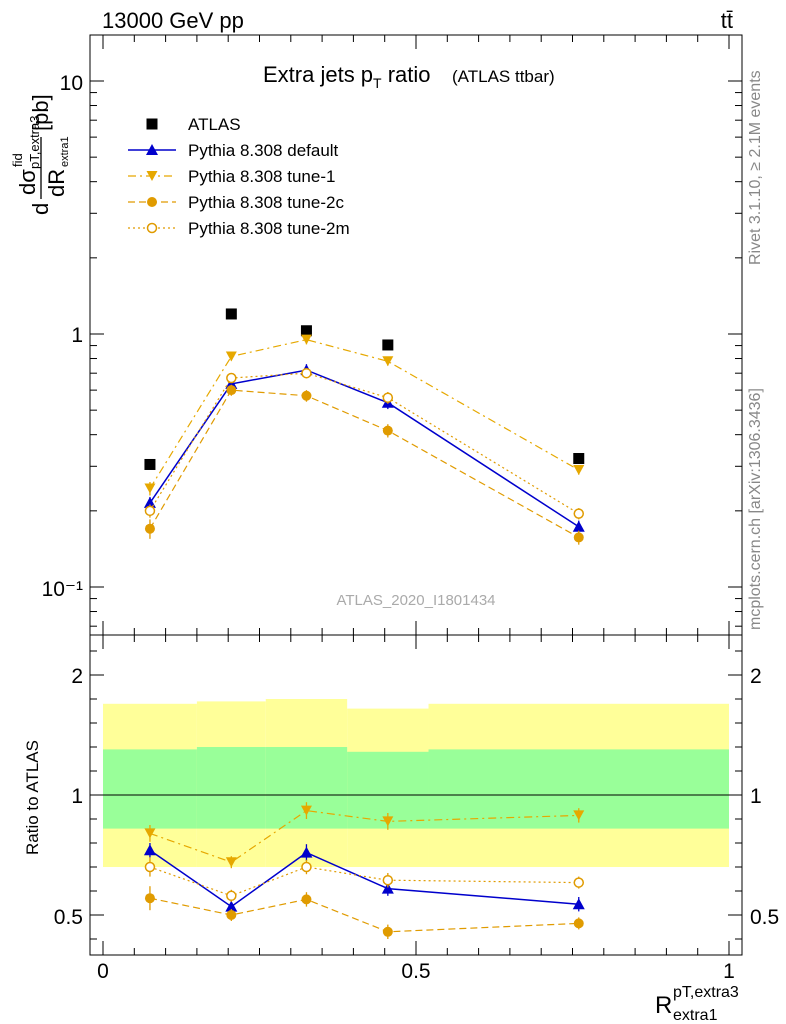  I want to click on legend-label-1: Pythia 8.308 default, so click(263, 150).